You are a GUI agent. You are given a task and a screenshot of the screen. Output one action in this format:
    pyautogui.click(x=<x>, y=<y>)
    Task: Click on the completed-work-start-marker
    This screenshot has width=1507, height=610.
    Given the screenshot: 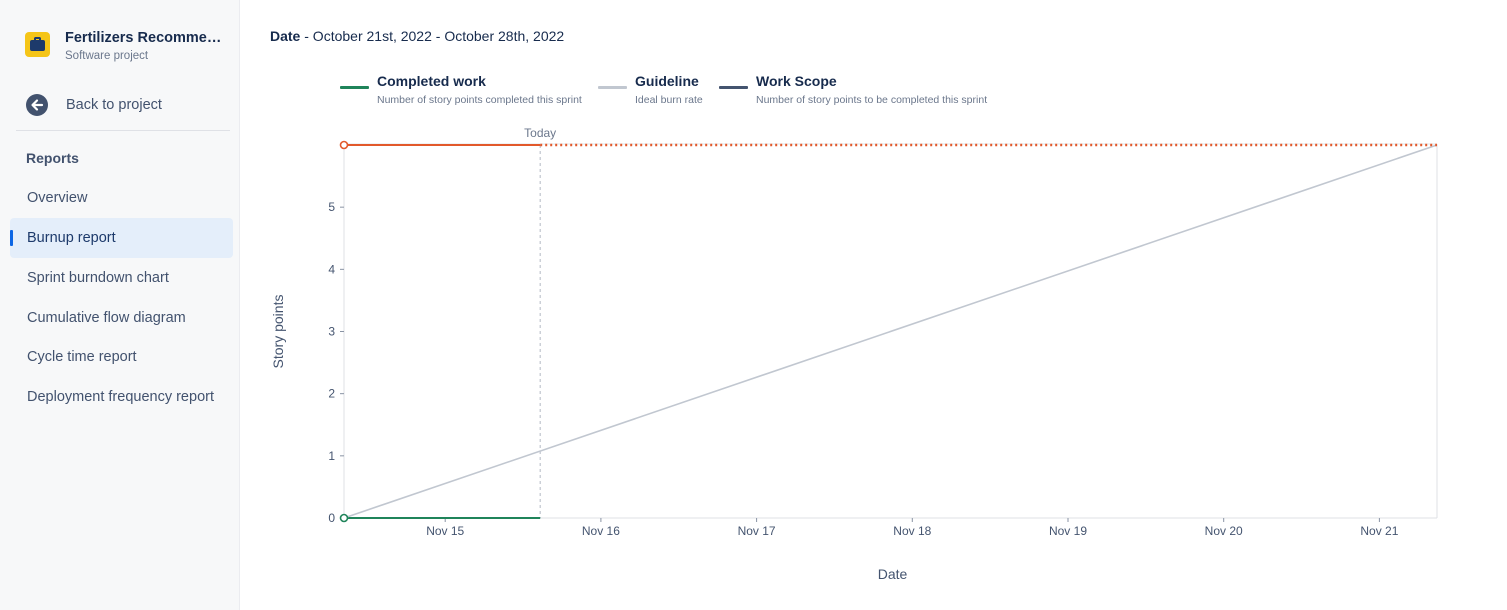 What is the action you would take?
    pyautogui.click(x=344, y=518)
    